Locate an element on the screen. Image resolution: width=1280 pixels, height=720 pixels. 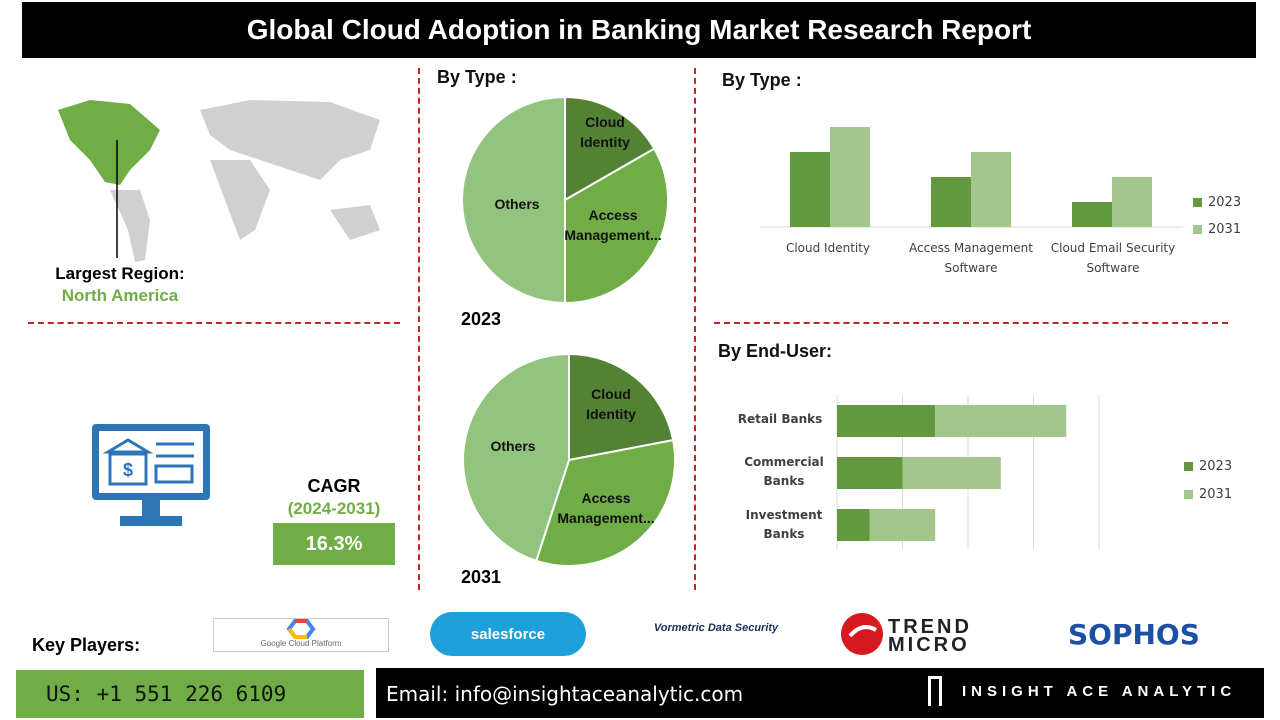
largest-region-value: North America is located at coordinates (120, 295).